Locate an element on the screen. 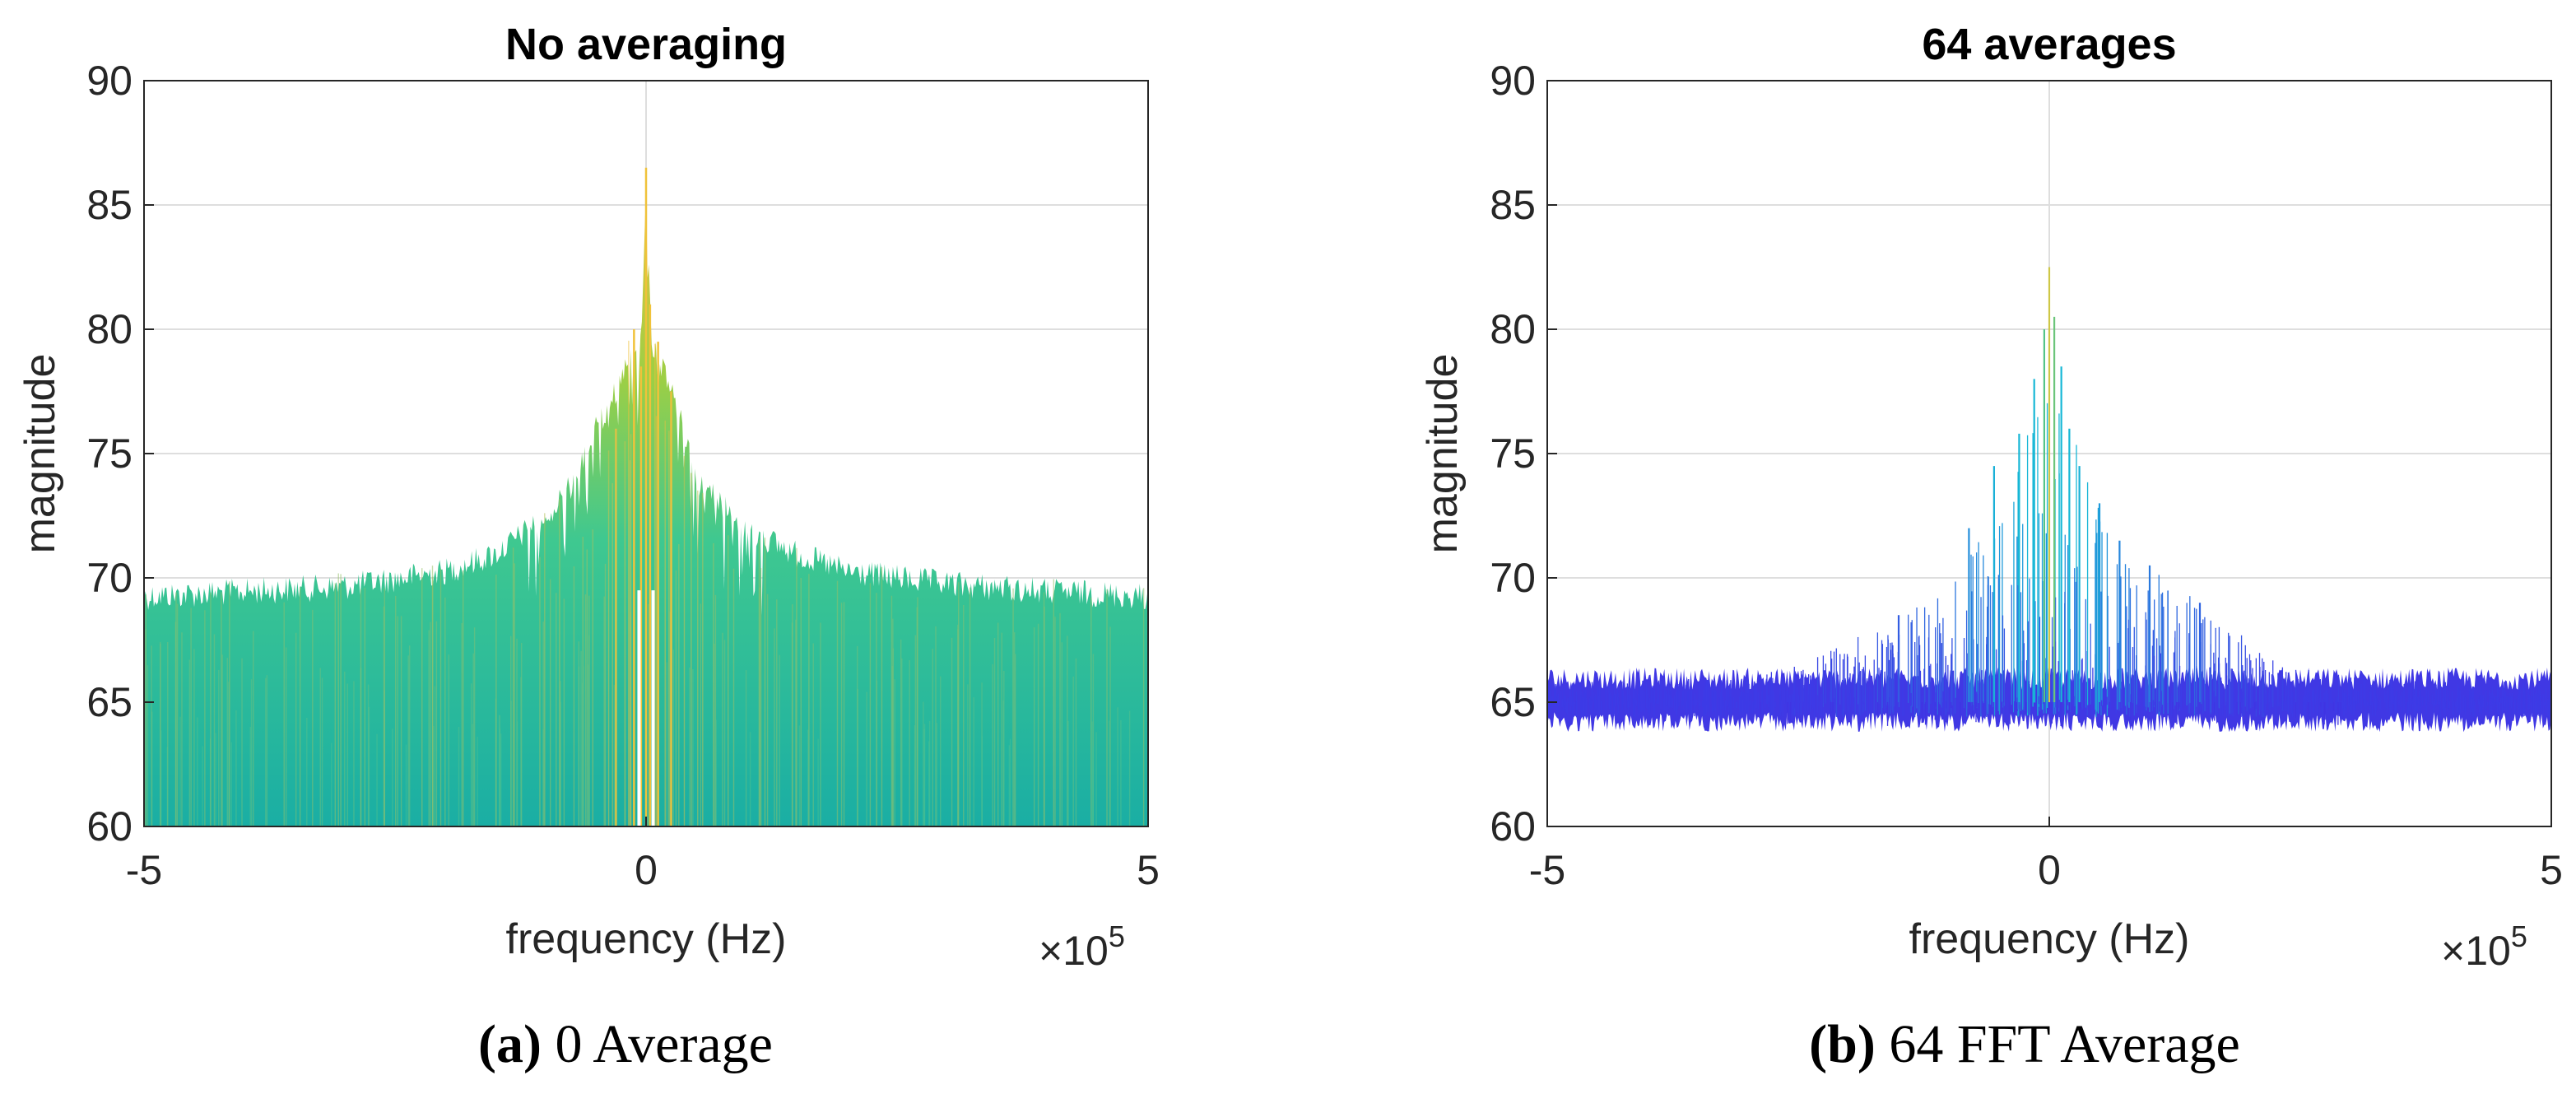 The height and width of the screenshot is (1094, 2576). chart-title-b: 64 averages is located at coordinates (2049, 44).